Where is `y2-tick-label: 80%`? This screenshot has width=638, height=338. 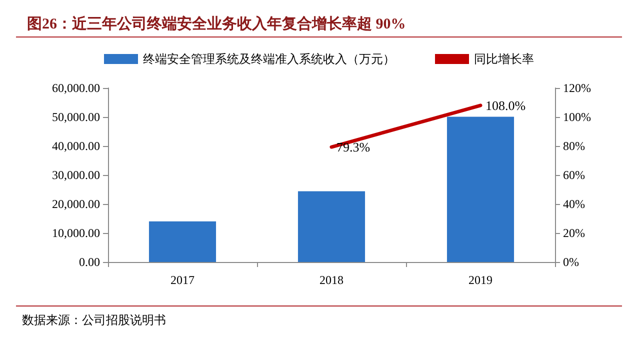
y2-tick-label: 80% is located at coordinates (574, 146).